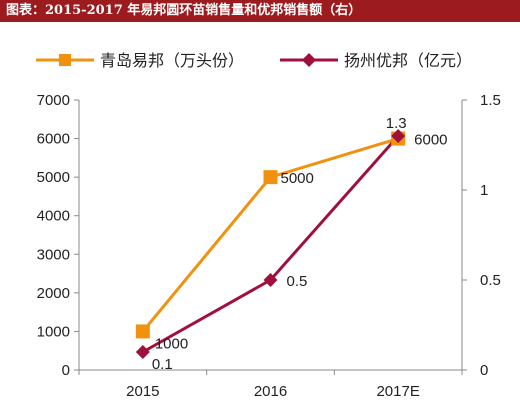 The height and width of the screenshot is (408, 520). Describe the element at coordinates (270, 391) in the screenshot. I see `x-tick-label: 2016` at that location.